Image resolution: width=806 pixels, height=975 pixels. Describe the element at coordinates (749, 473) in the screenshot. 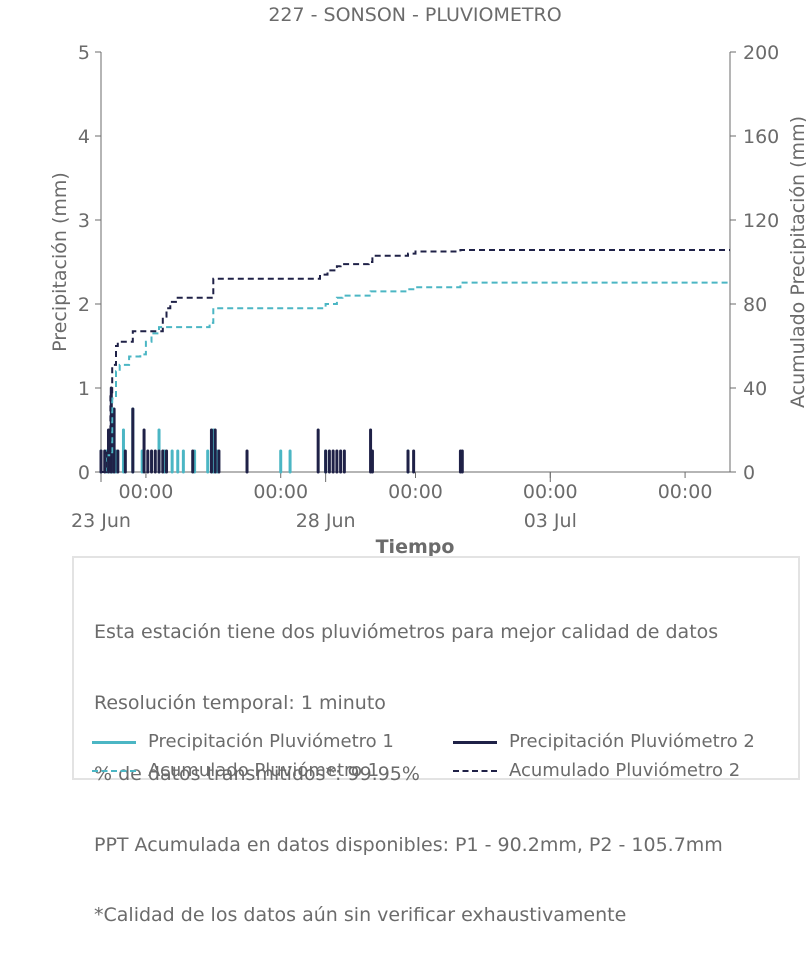

I see `y2-tick-label: 0` at that location.